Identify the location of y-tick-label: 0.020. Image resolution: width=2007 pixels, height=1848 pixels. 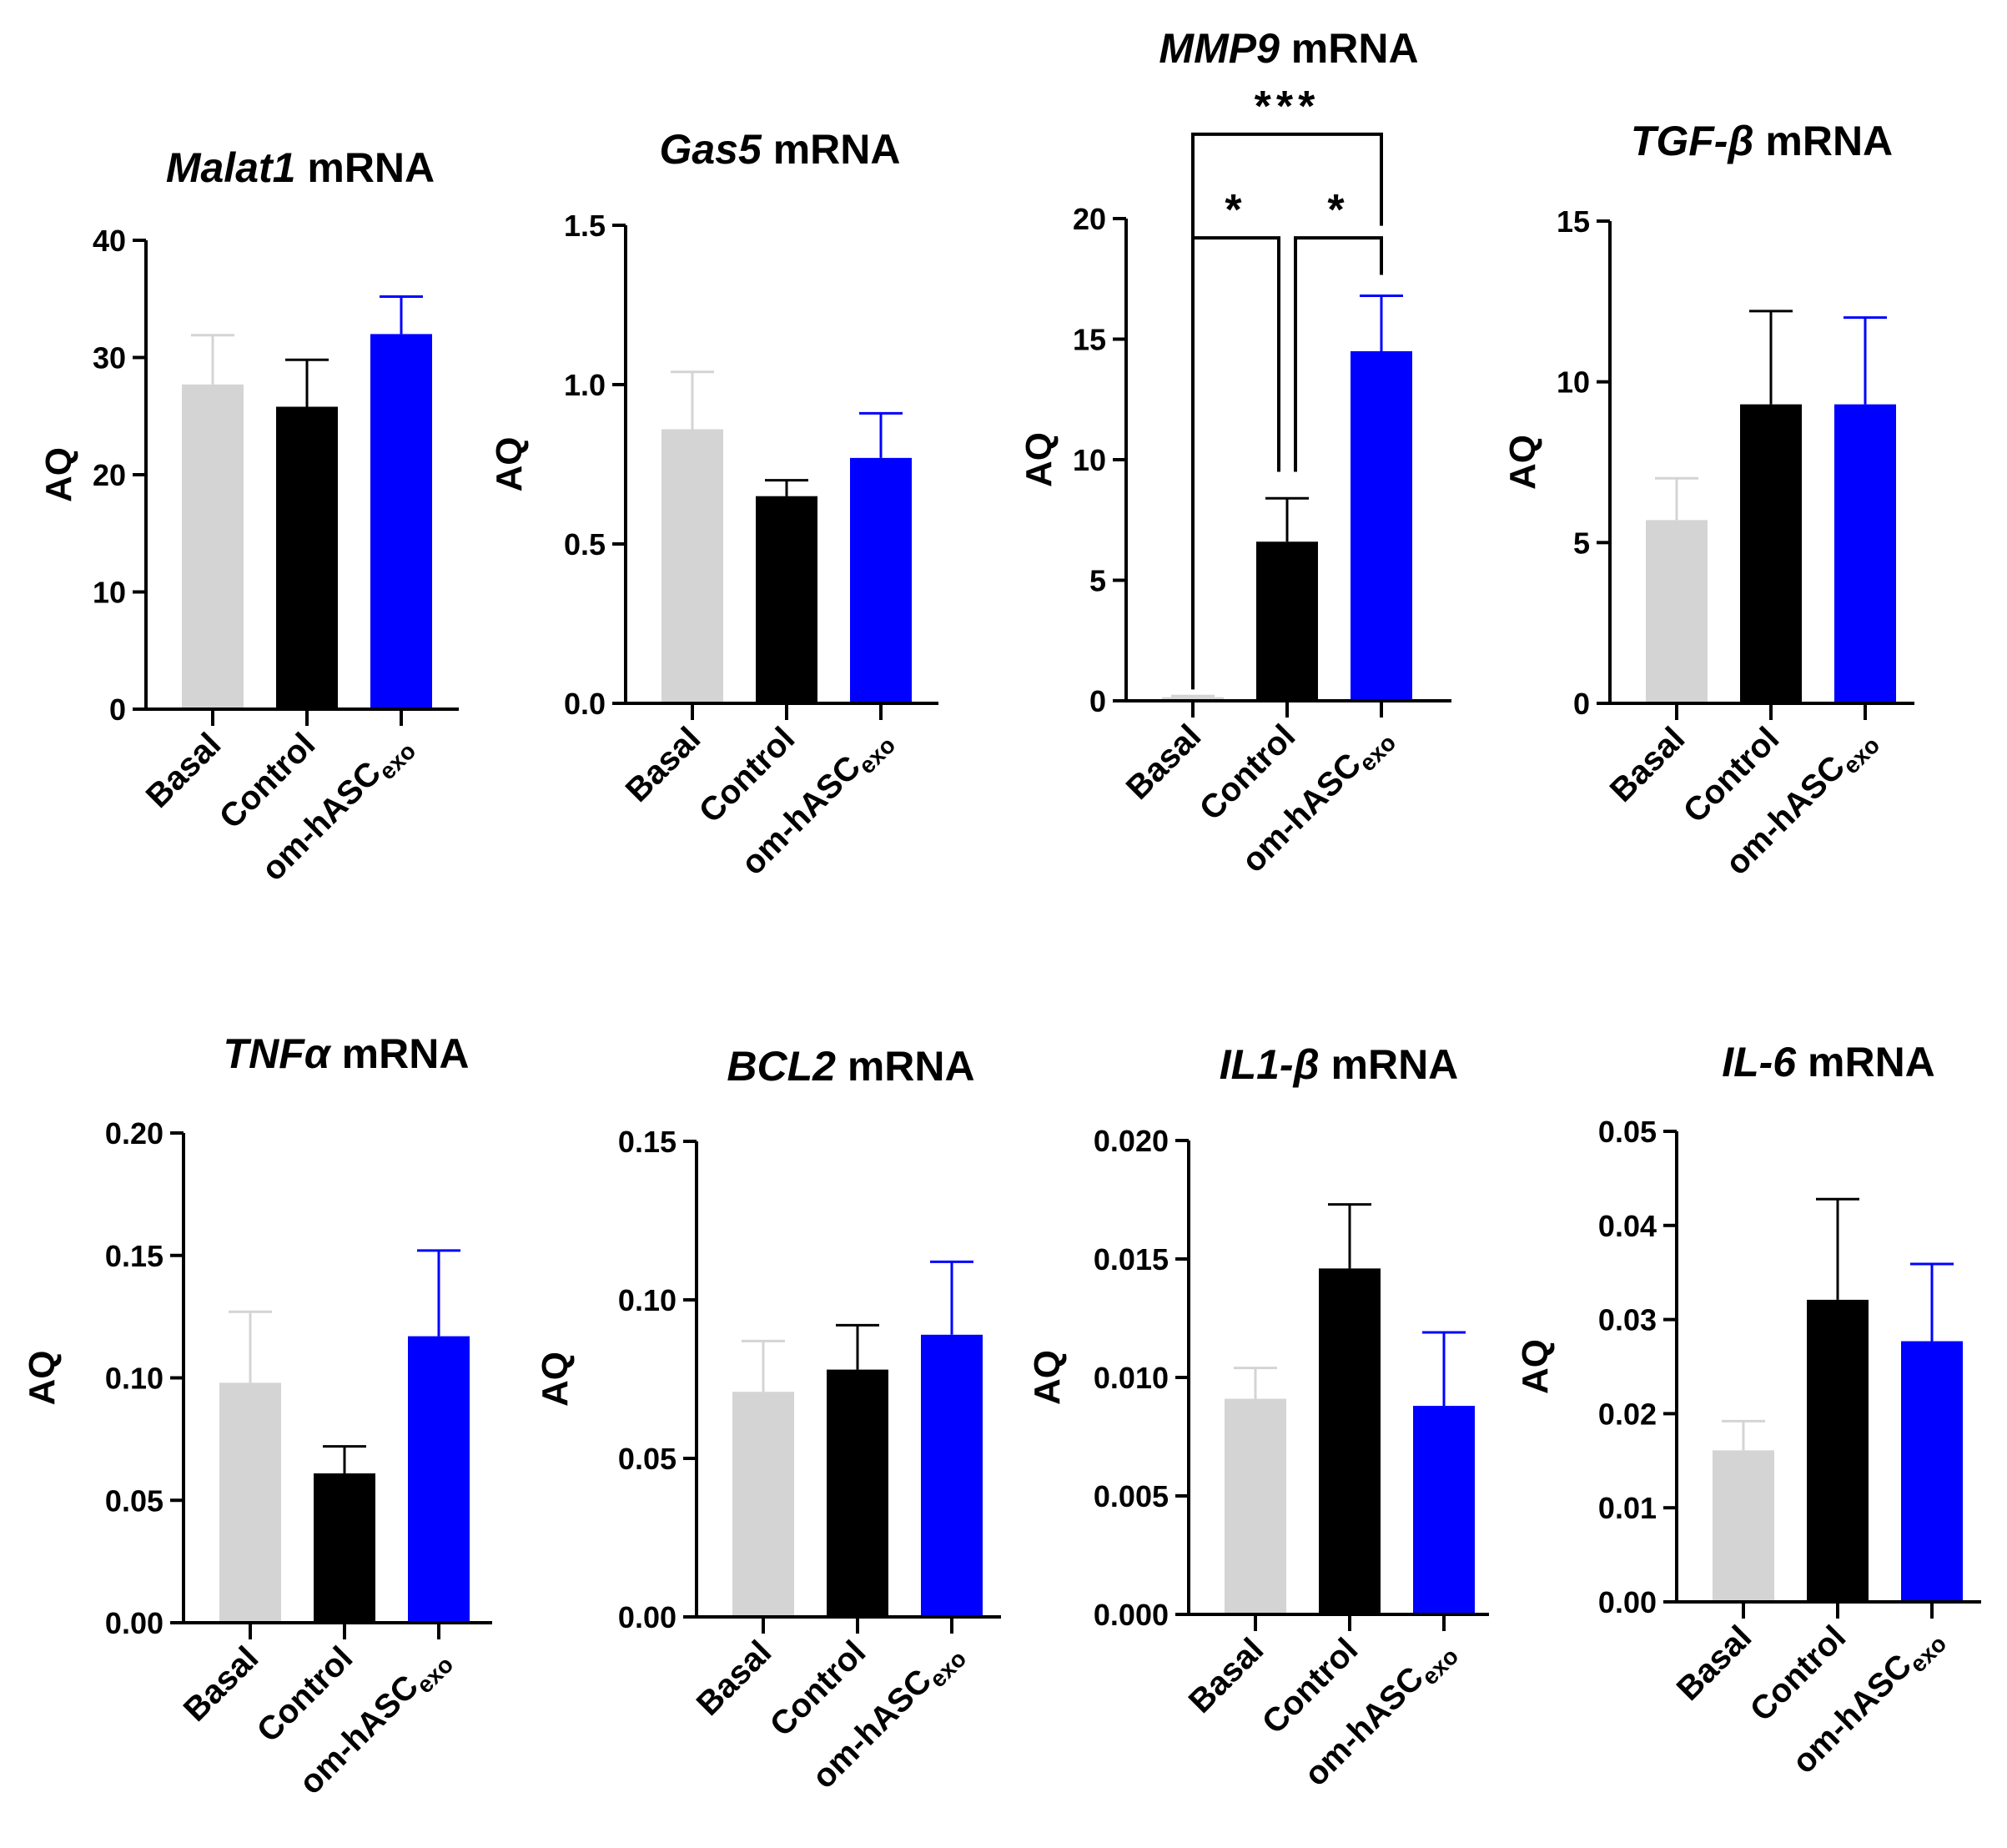
(1131, 1141).